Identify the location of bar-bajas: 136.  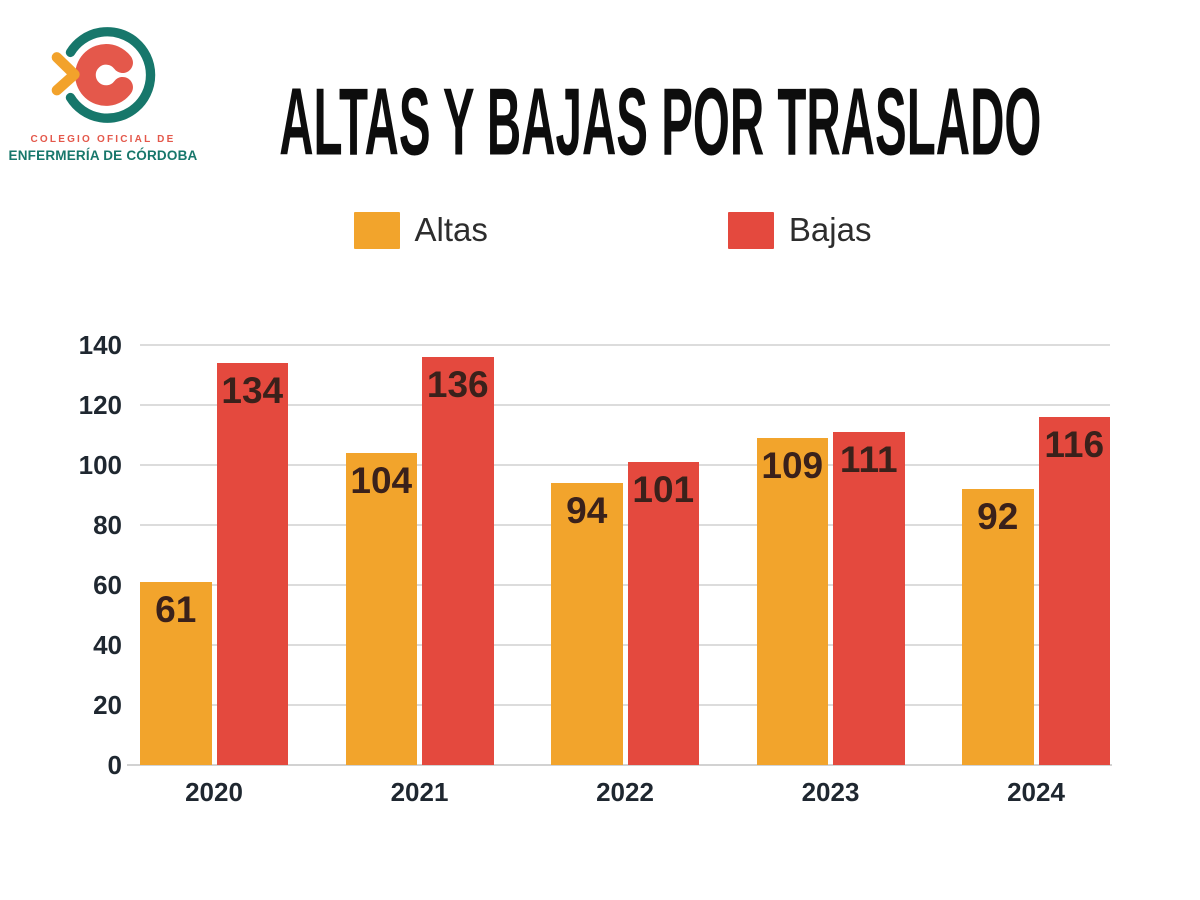
(458, 561).